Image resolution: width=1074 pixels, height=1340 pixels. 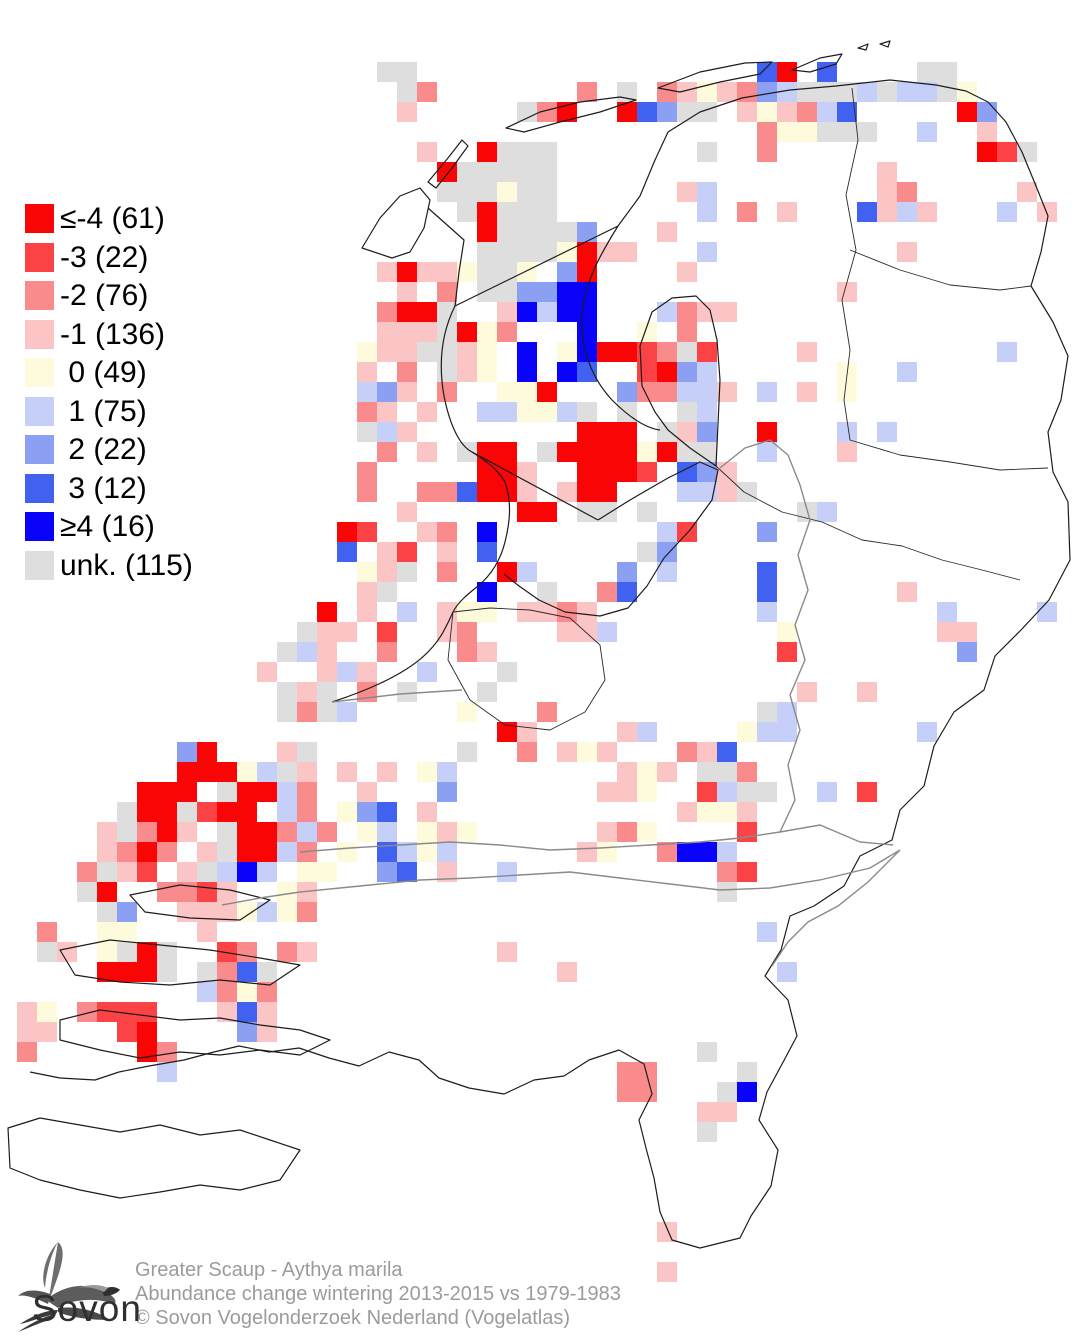 What do you see at coordinates (39, 257) in the screenshot?
I see `legend-swatch-R3` at bounding box center [39, 257].